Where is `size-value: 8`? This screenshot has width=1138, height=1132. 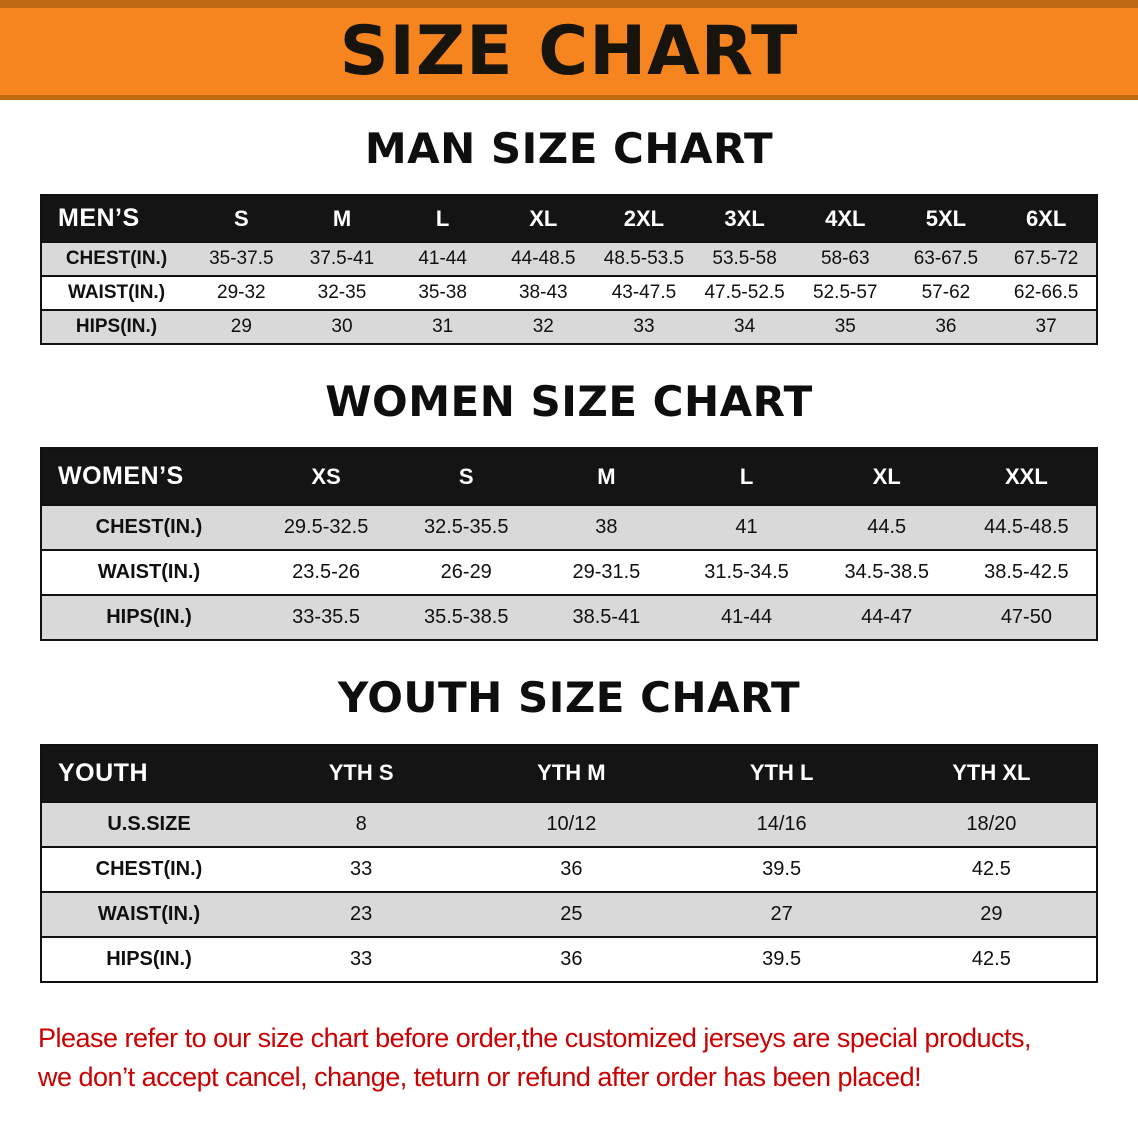 size-value: 8 is located at coordinates (361, 823).